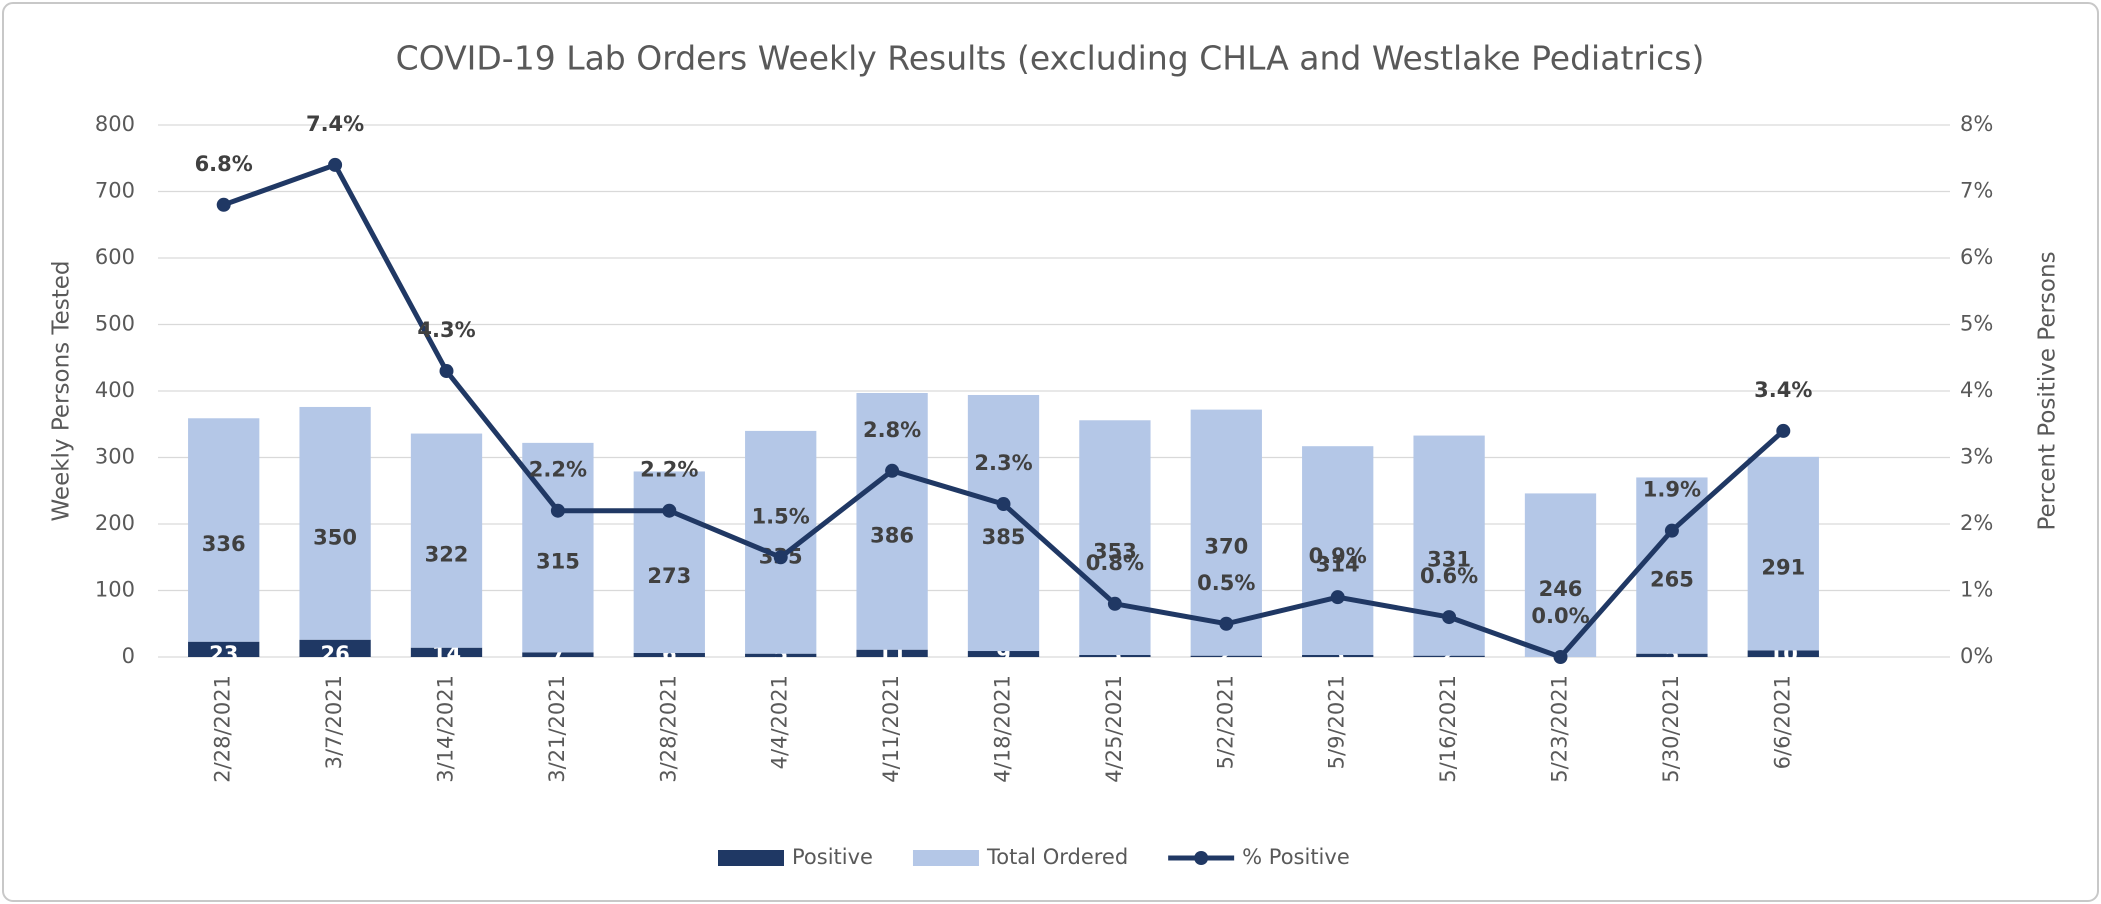 The image size is (2101, 904). I want to click on legend-label: Total Ordered, so click(1057, 857).